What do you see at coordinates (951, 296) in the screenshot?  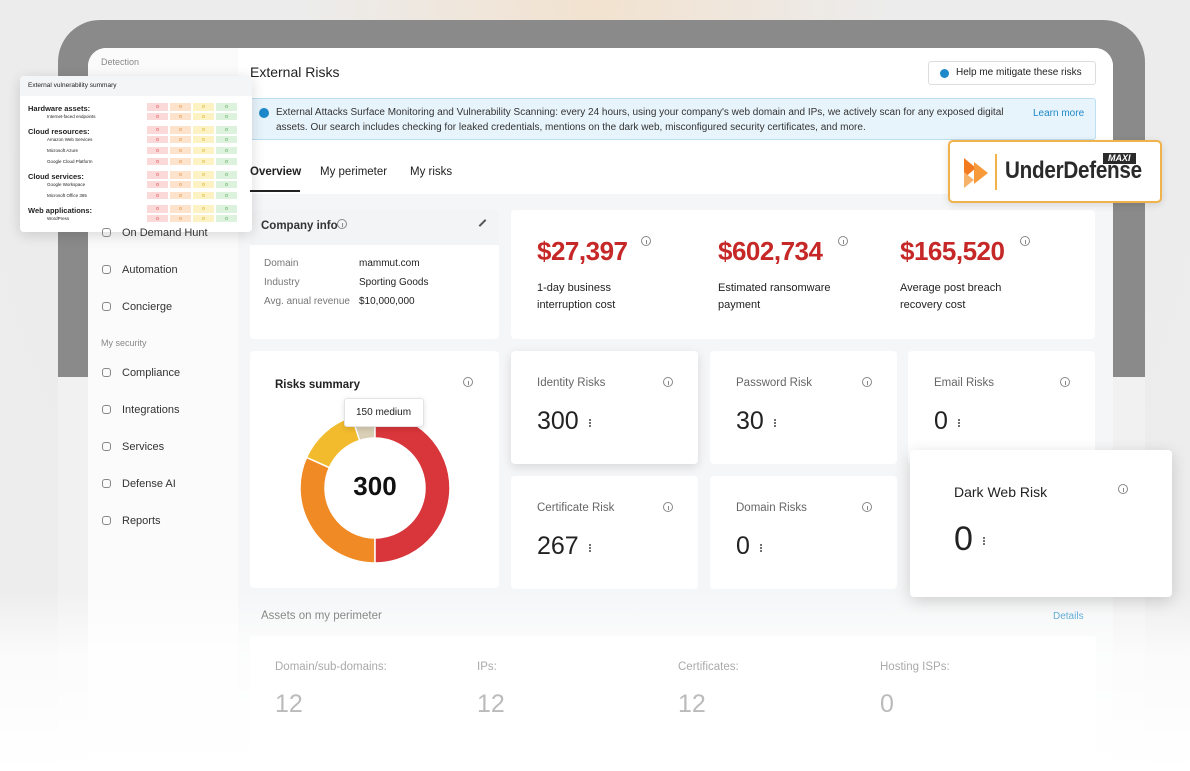 I see `cost-label: Average post breach recovery cost` at bounding box center [951, 296].